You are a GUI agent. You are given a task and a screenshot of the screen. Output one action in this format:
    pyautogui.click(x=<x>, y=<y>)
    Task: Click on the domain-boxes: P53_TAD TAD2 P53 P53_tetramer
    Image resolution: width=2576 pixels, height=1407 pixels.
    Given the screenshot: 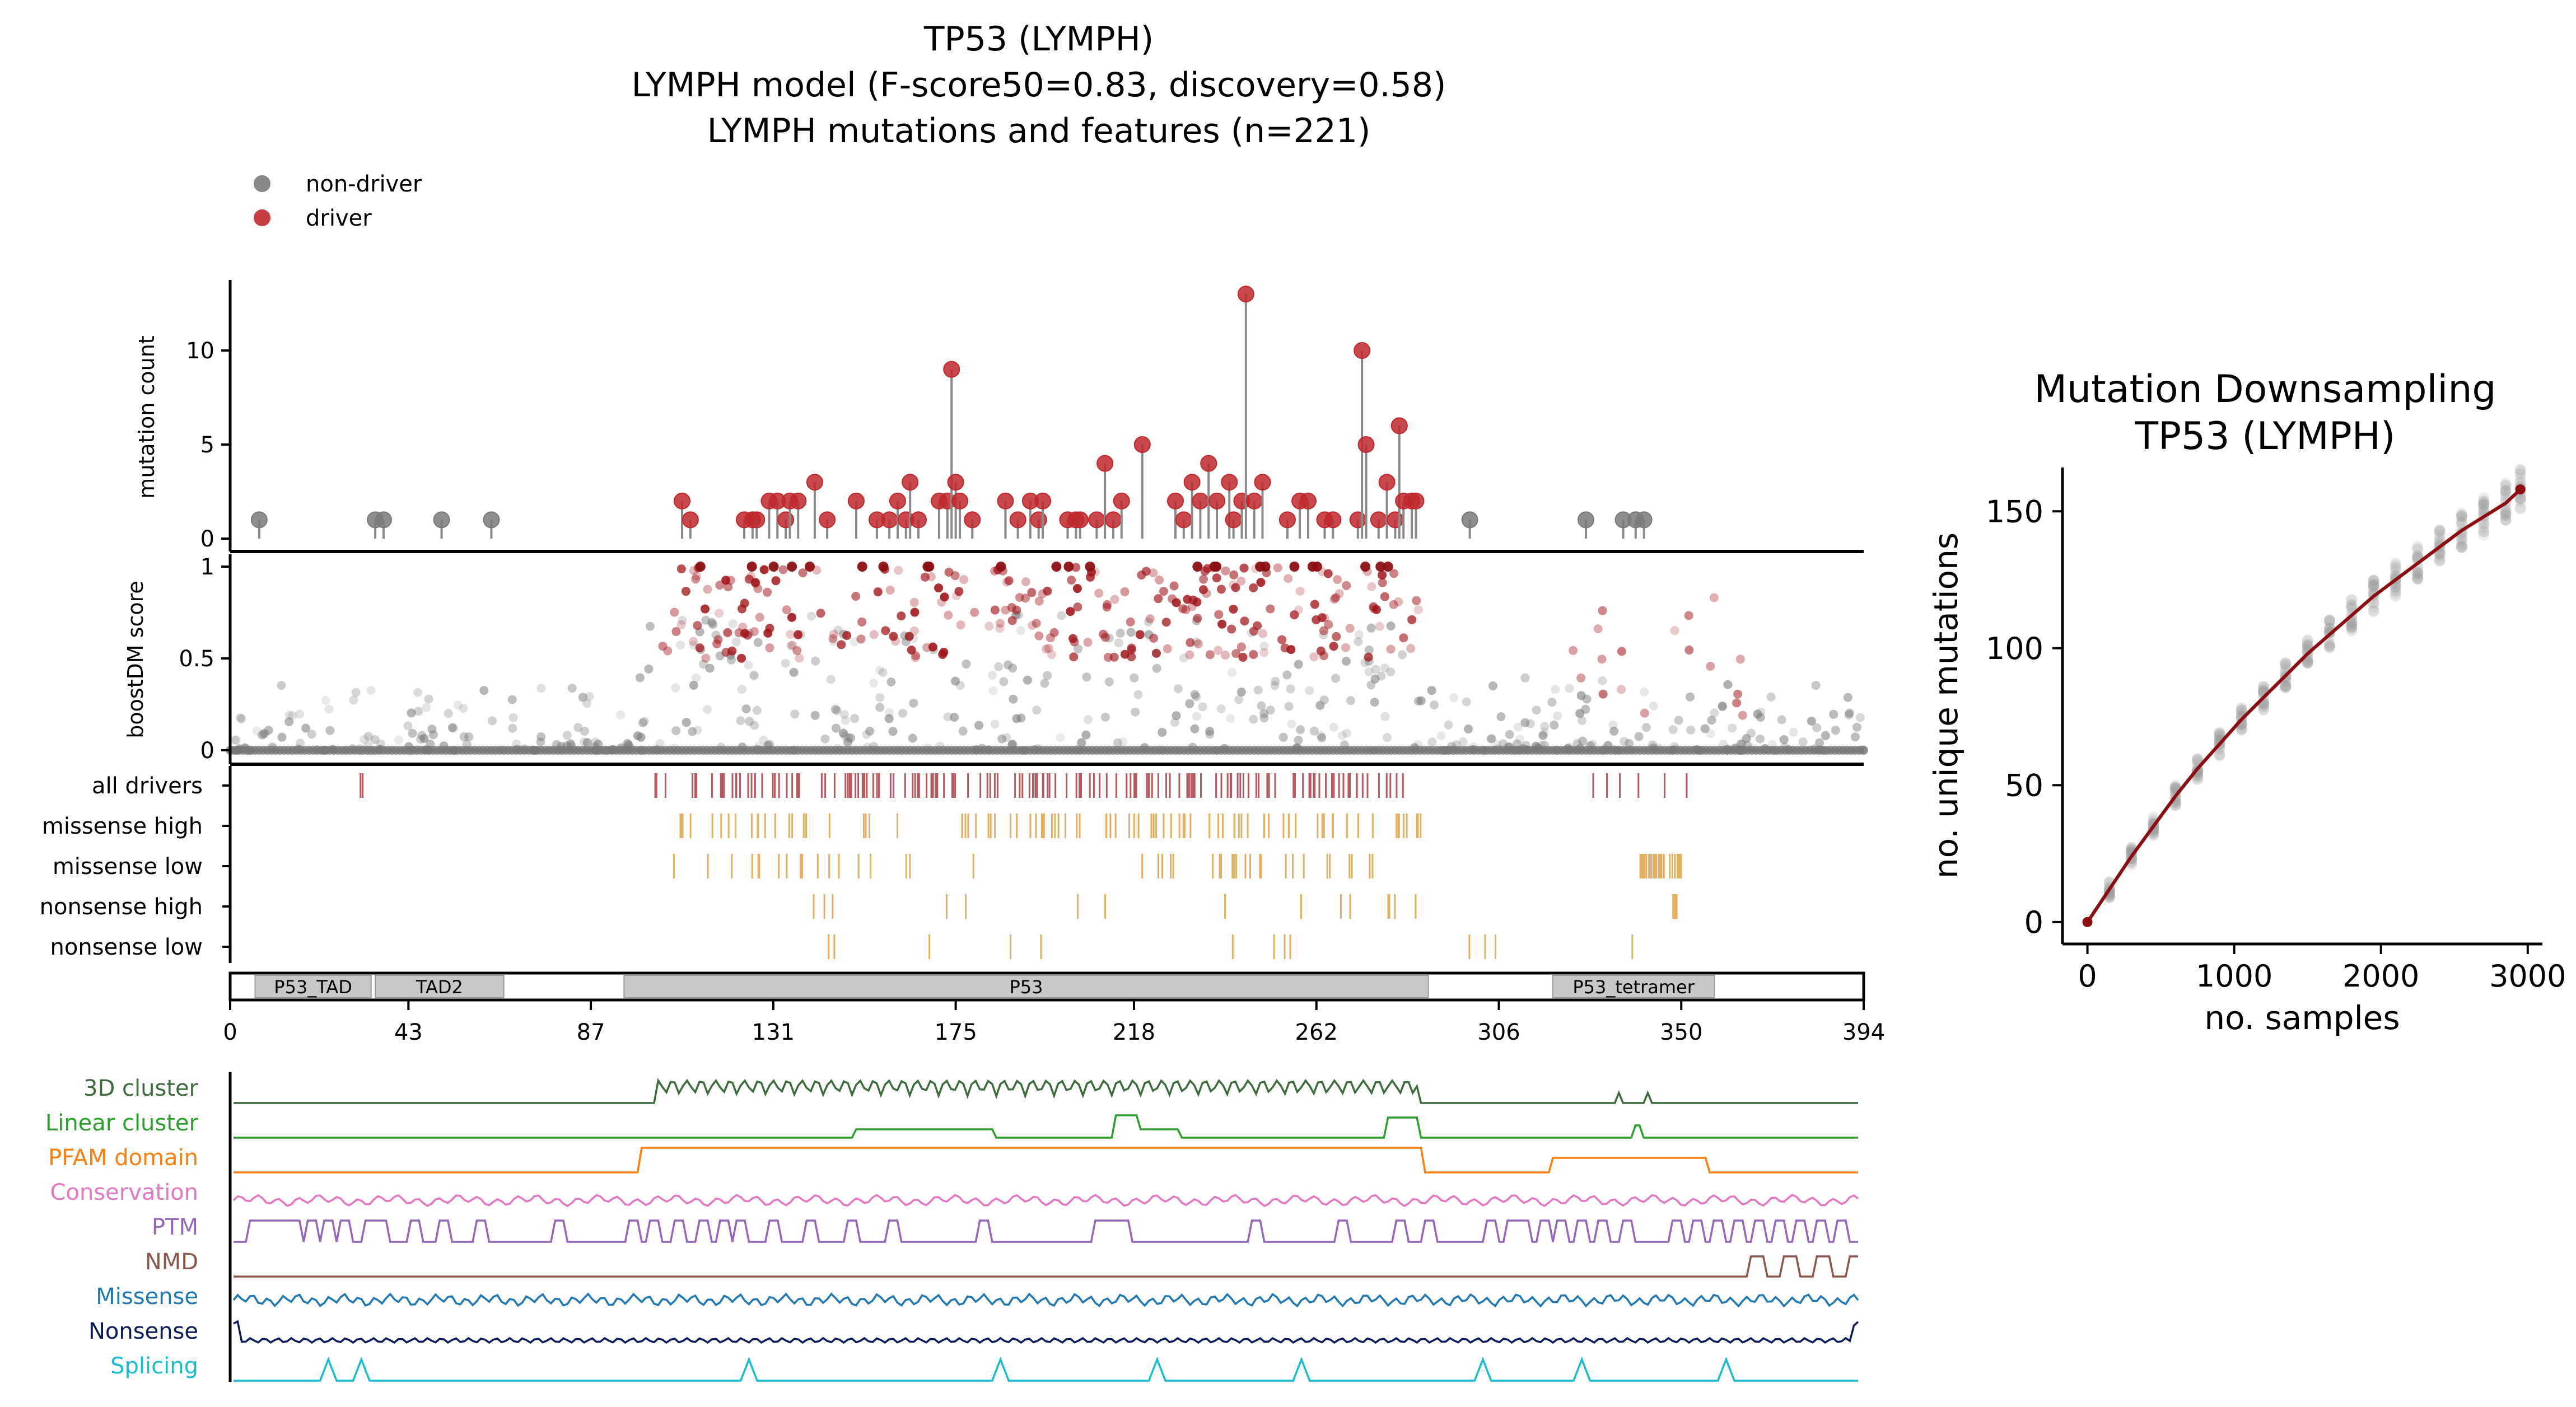 What is the action you would take?
    pyautogui.click(x=985, y=986)
    